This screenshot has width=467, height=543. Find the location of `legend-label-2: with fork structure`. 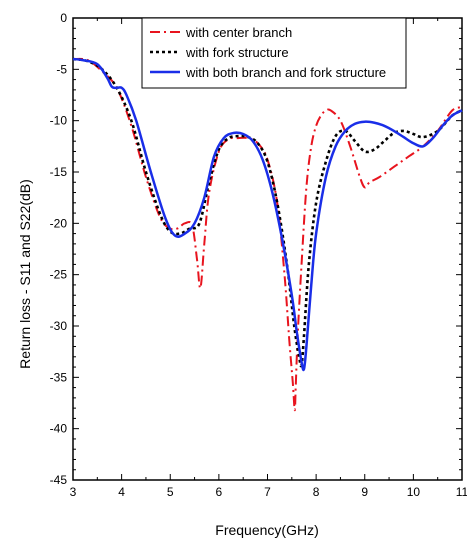

legend-label-2: with fork structure is located at coordinates (237, 52).